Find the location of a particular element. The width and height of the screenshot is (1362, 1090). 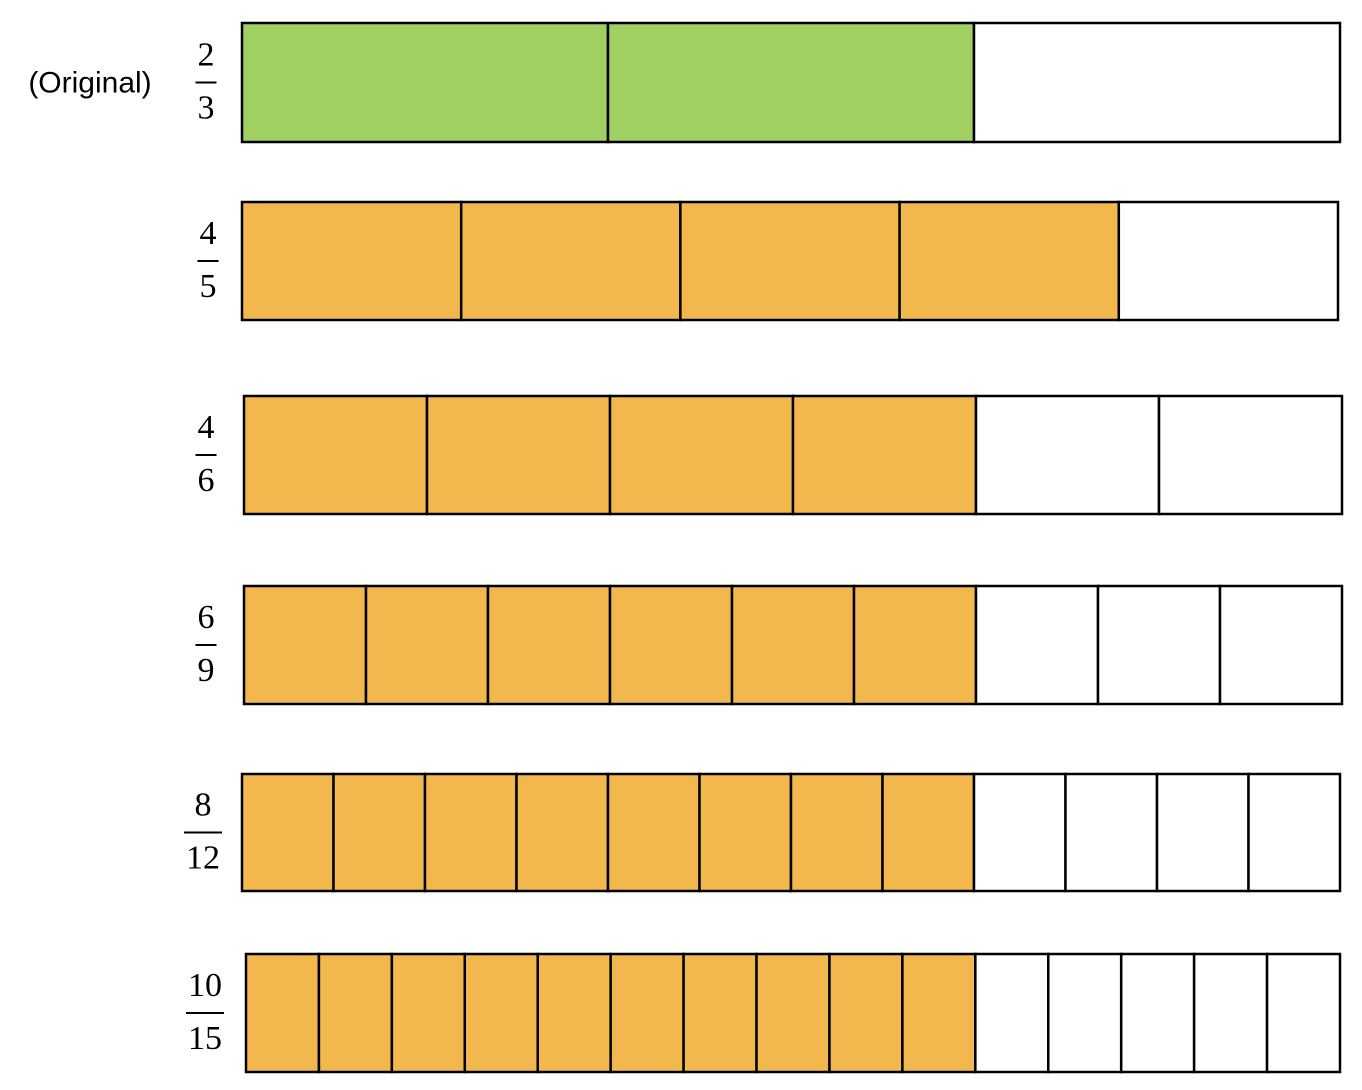

denominator: 12 is located at coordinates (203, 857).